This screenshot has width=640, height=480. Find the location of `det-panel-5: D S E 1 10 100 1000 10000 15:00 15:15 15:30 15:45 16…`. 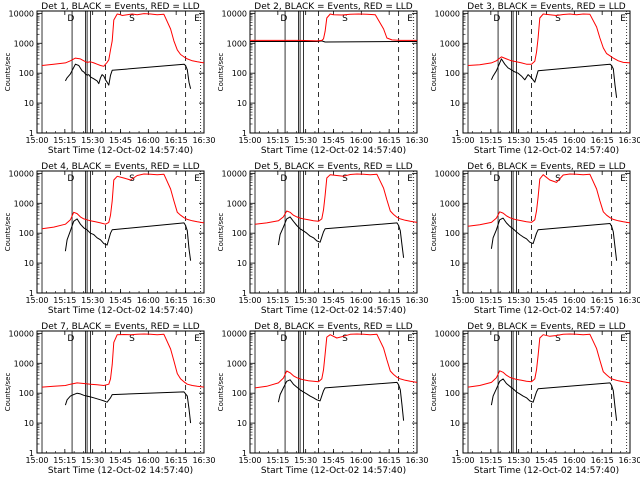

det-panel-5: D S E 1 10 100 1000 10000 15:00 15:15 15:30 15:45 16… is located at coordinates (323, 239).